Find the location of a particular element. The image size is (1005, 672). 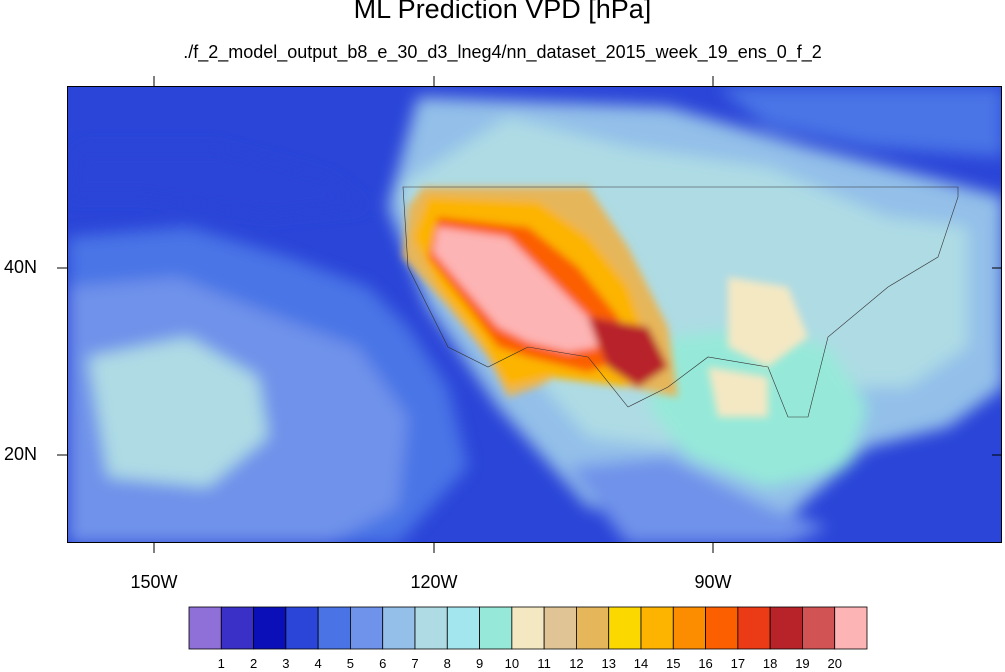

colorbar-tick-label: 11 is located at coordinates (544, 663).